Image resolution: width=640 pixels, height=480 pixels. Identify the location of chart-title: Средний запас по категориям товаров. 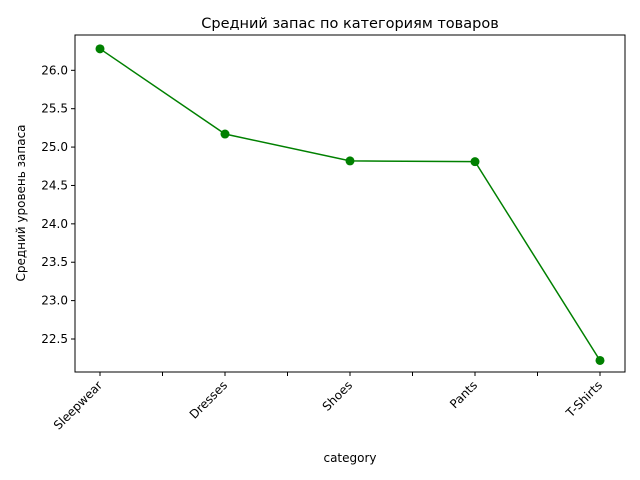
(349, 24).